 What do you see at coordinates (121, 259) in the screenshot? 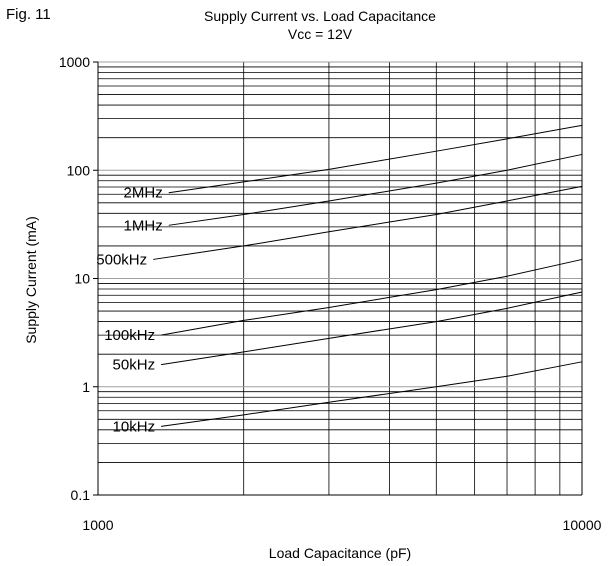
I see `series-label: 500kHz` at bounding box center [121, 259].